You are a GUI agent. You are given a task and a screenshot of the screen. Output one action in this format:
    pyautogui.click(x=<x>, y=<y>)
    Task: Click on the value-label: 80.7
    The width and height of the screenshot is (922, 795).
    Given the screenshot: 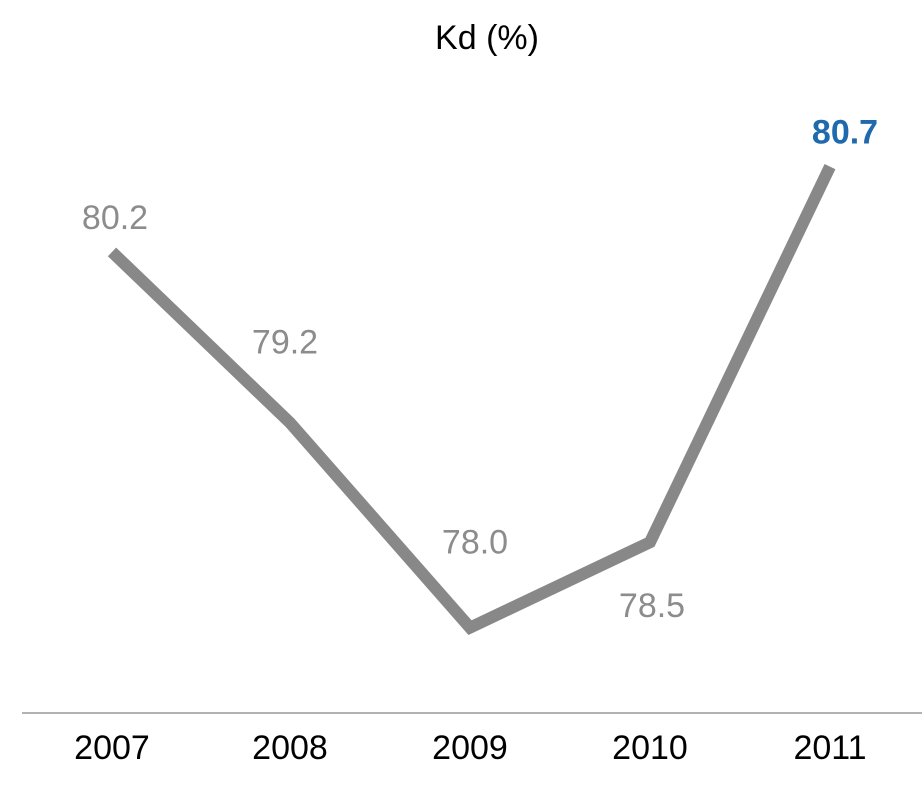 What is the action you would take?
    pyautogui.click(x=845, y=133)
    